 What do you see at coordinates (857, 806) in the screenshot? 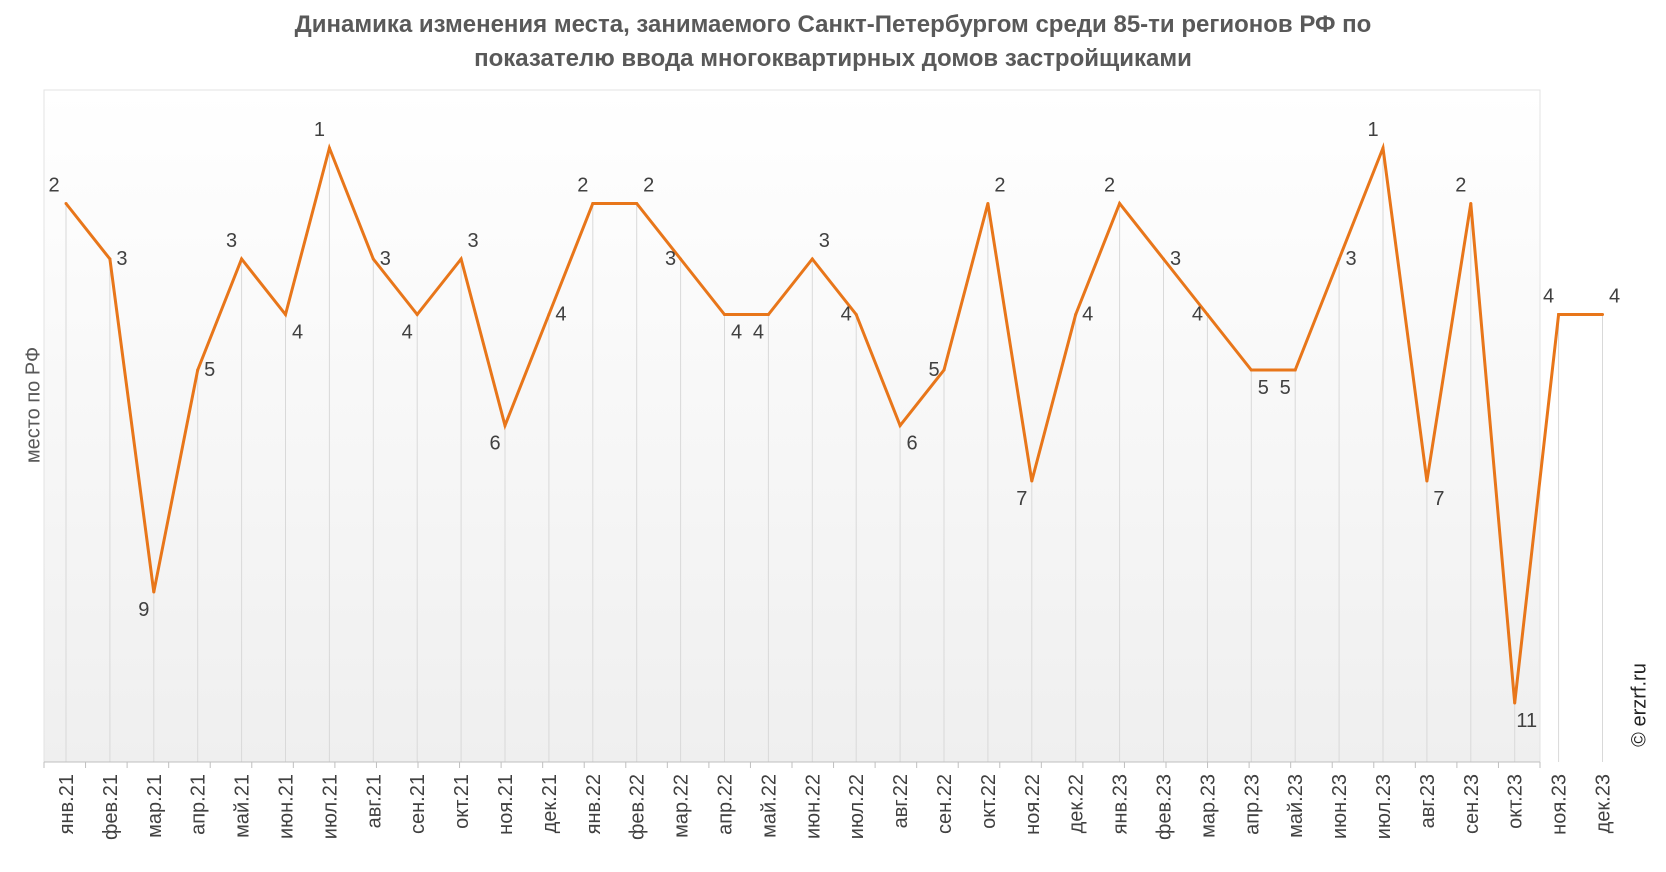
I see `x-tick-label: июл.22` at bounding box center [857, 806].